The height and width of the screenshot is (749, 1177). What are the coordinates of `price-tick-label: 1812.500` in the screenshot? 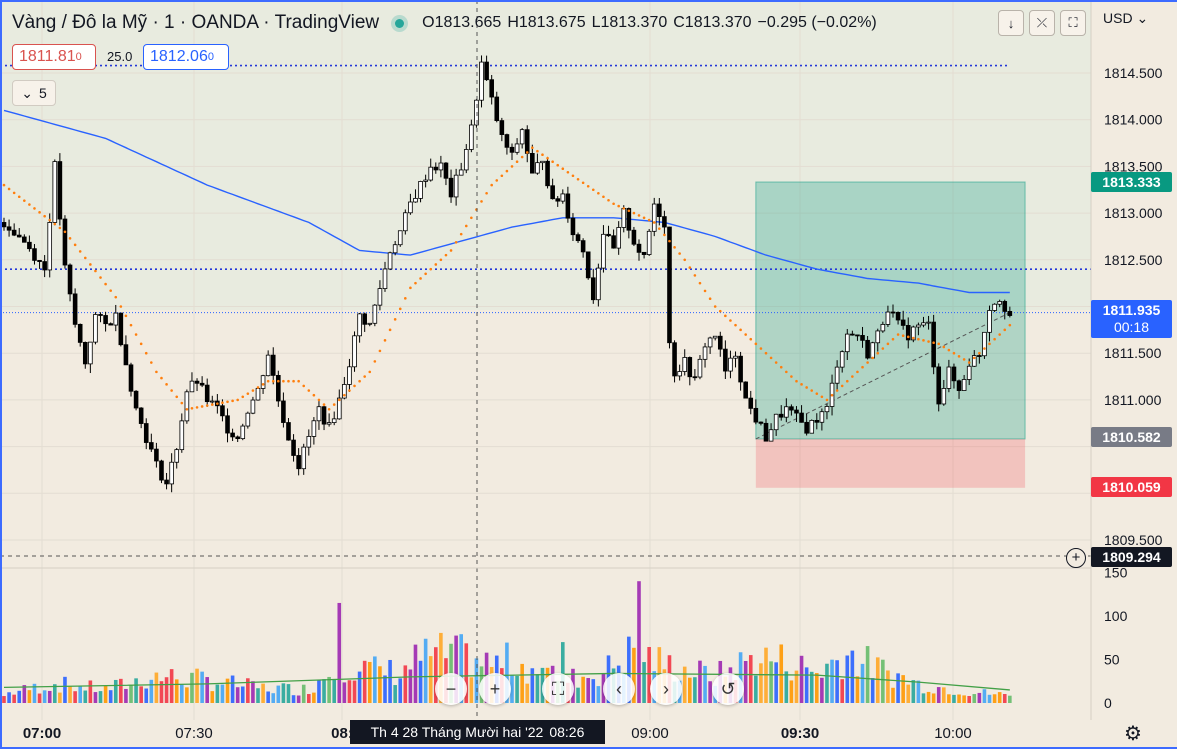 It's located at (1133, 260).